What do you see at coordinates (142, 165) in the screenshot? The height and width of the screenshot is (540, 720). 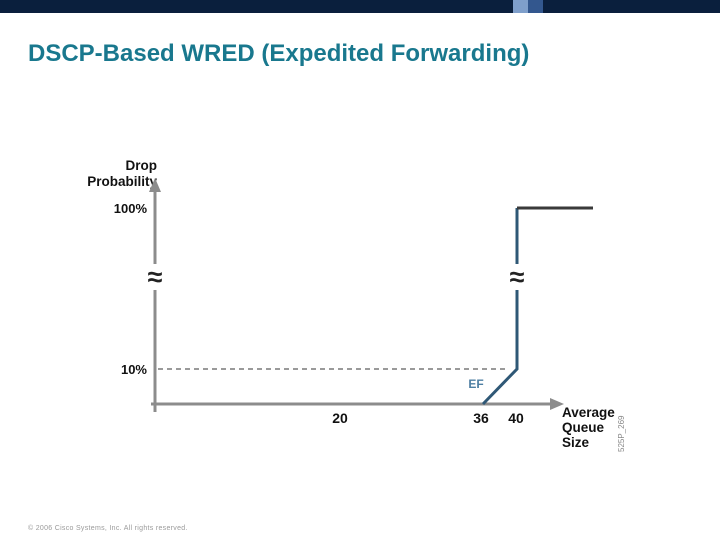 I see `y-axis-label-line1: Drop` at bounding box center [142, 165].